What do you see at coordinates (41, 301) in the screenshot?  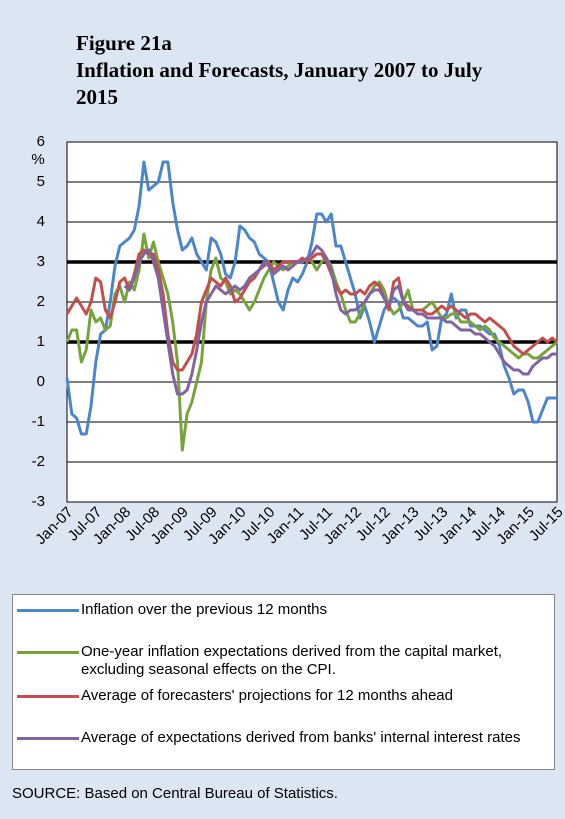 I see `y-tick-label: 2` at bounding box center [41, 301].